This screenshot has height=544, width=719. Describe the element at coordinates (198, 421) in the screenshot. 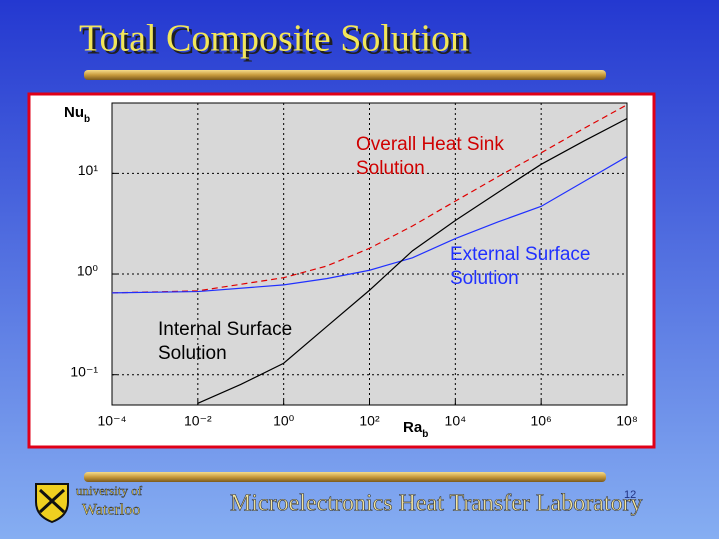

I see `x-tick-label: 10⁻²` at that location.